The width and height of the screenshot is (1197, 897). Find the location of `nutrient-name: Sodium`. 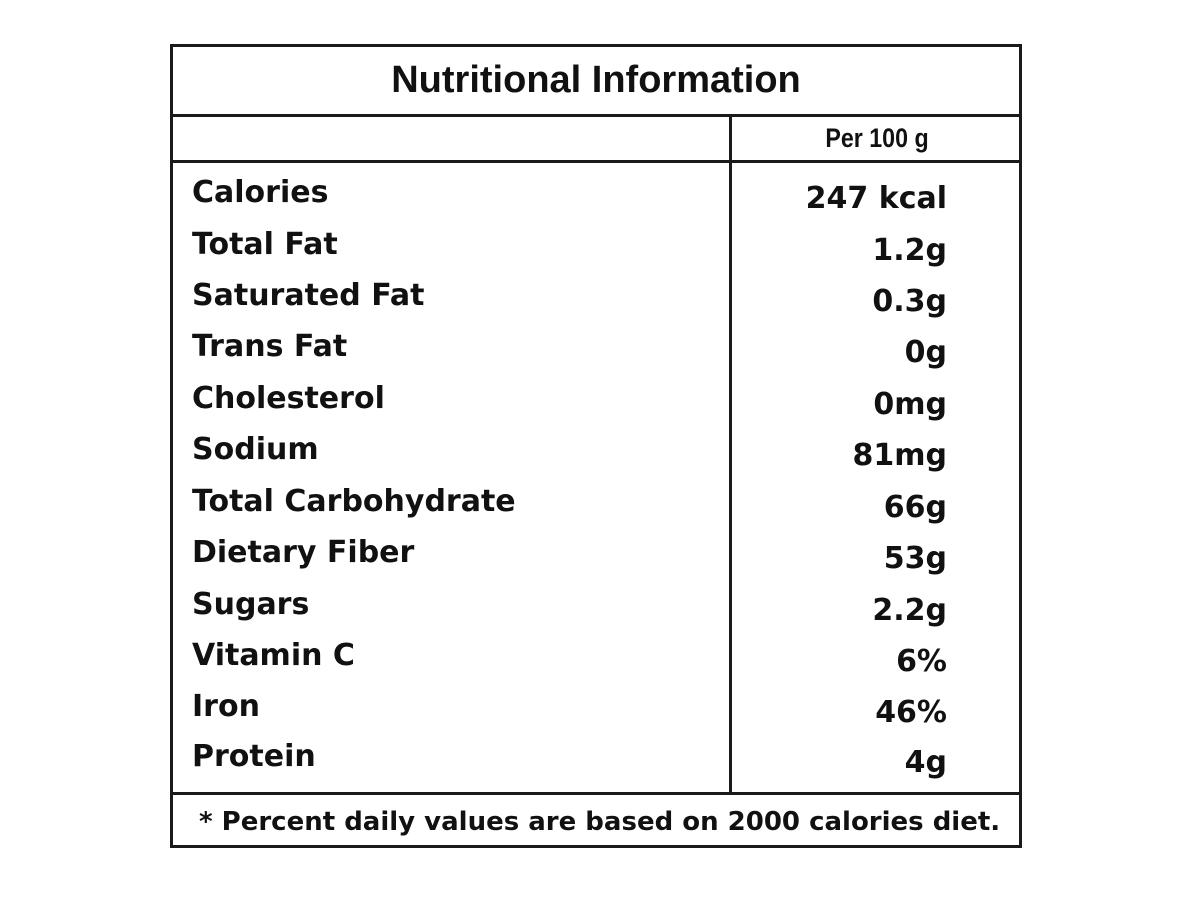

nutrient-name: Sodium is located at coordinates (255, 449).